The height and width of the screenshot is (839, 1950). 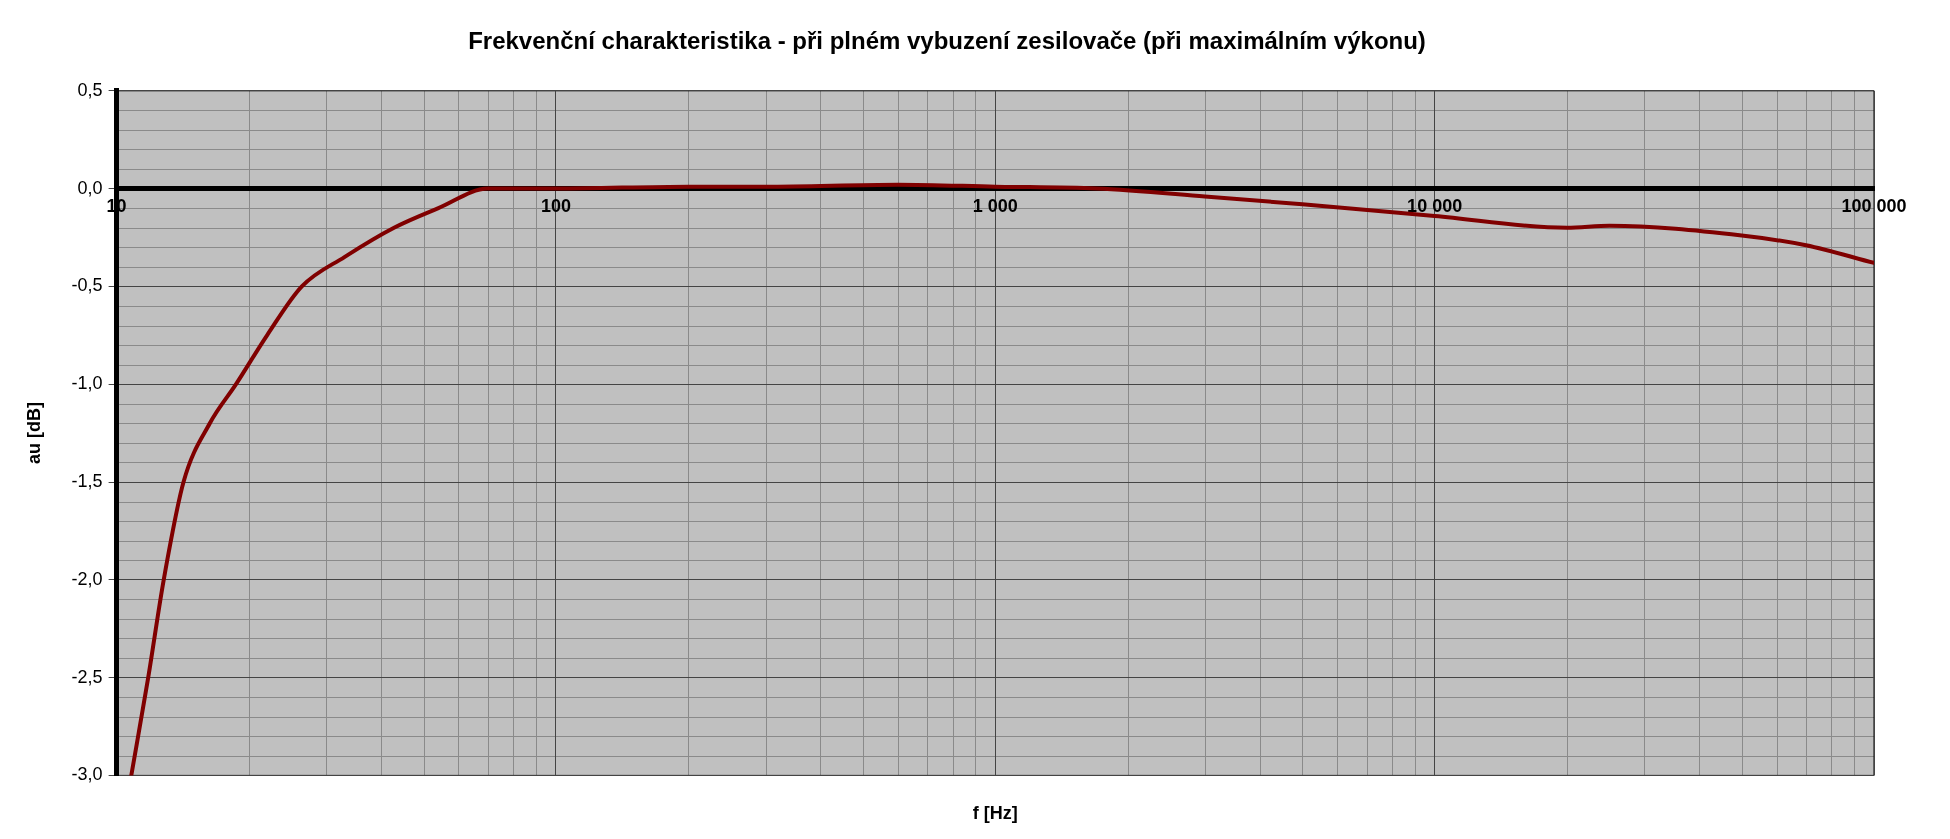 I want to click on y-tick-label: -0,5, so click(x=87, y=285).